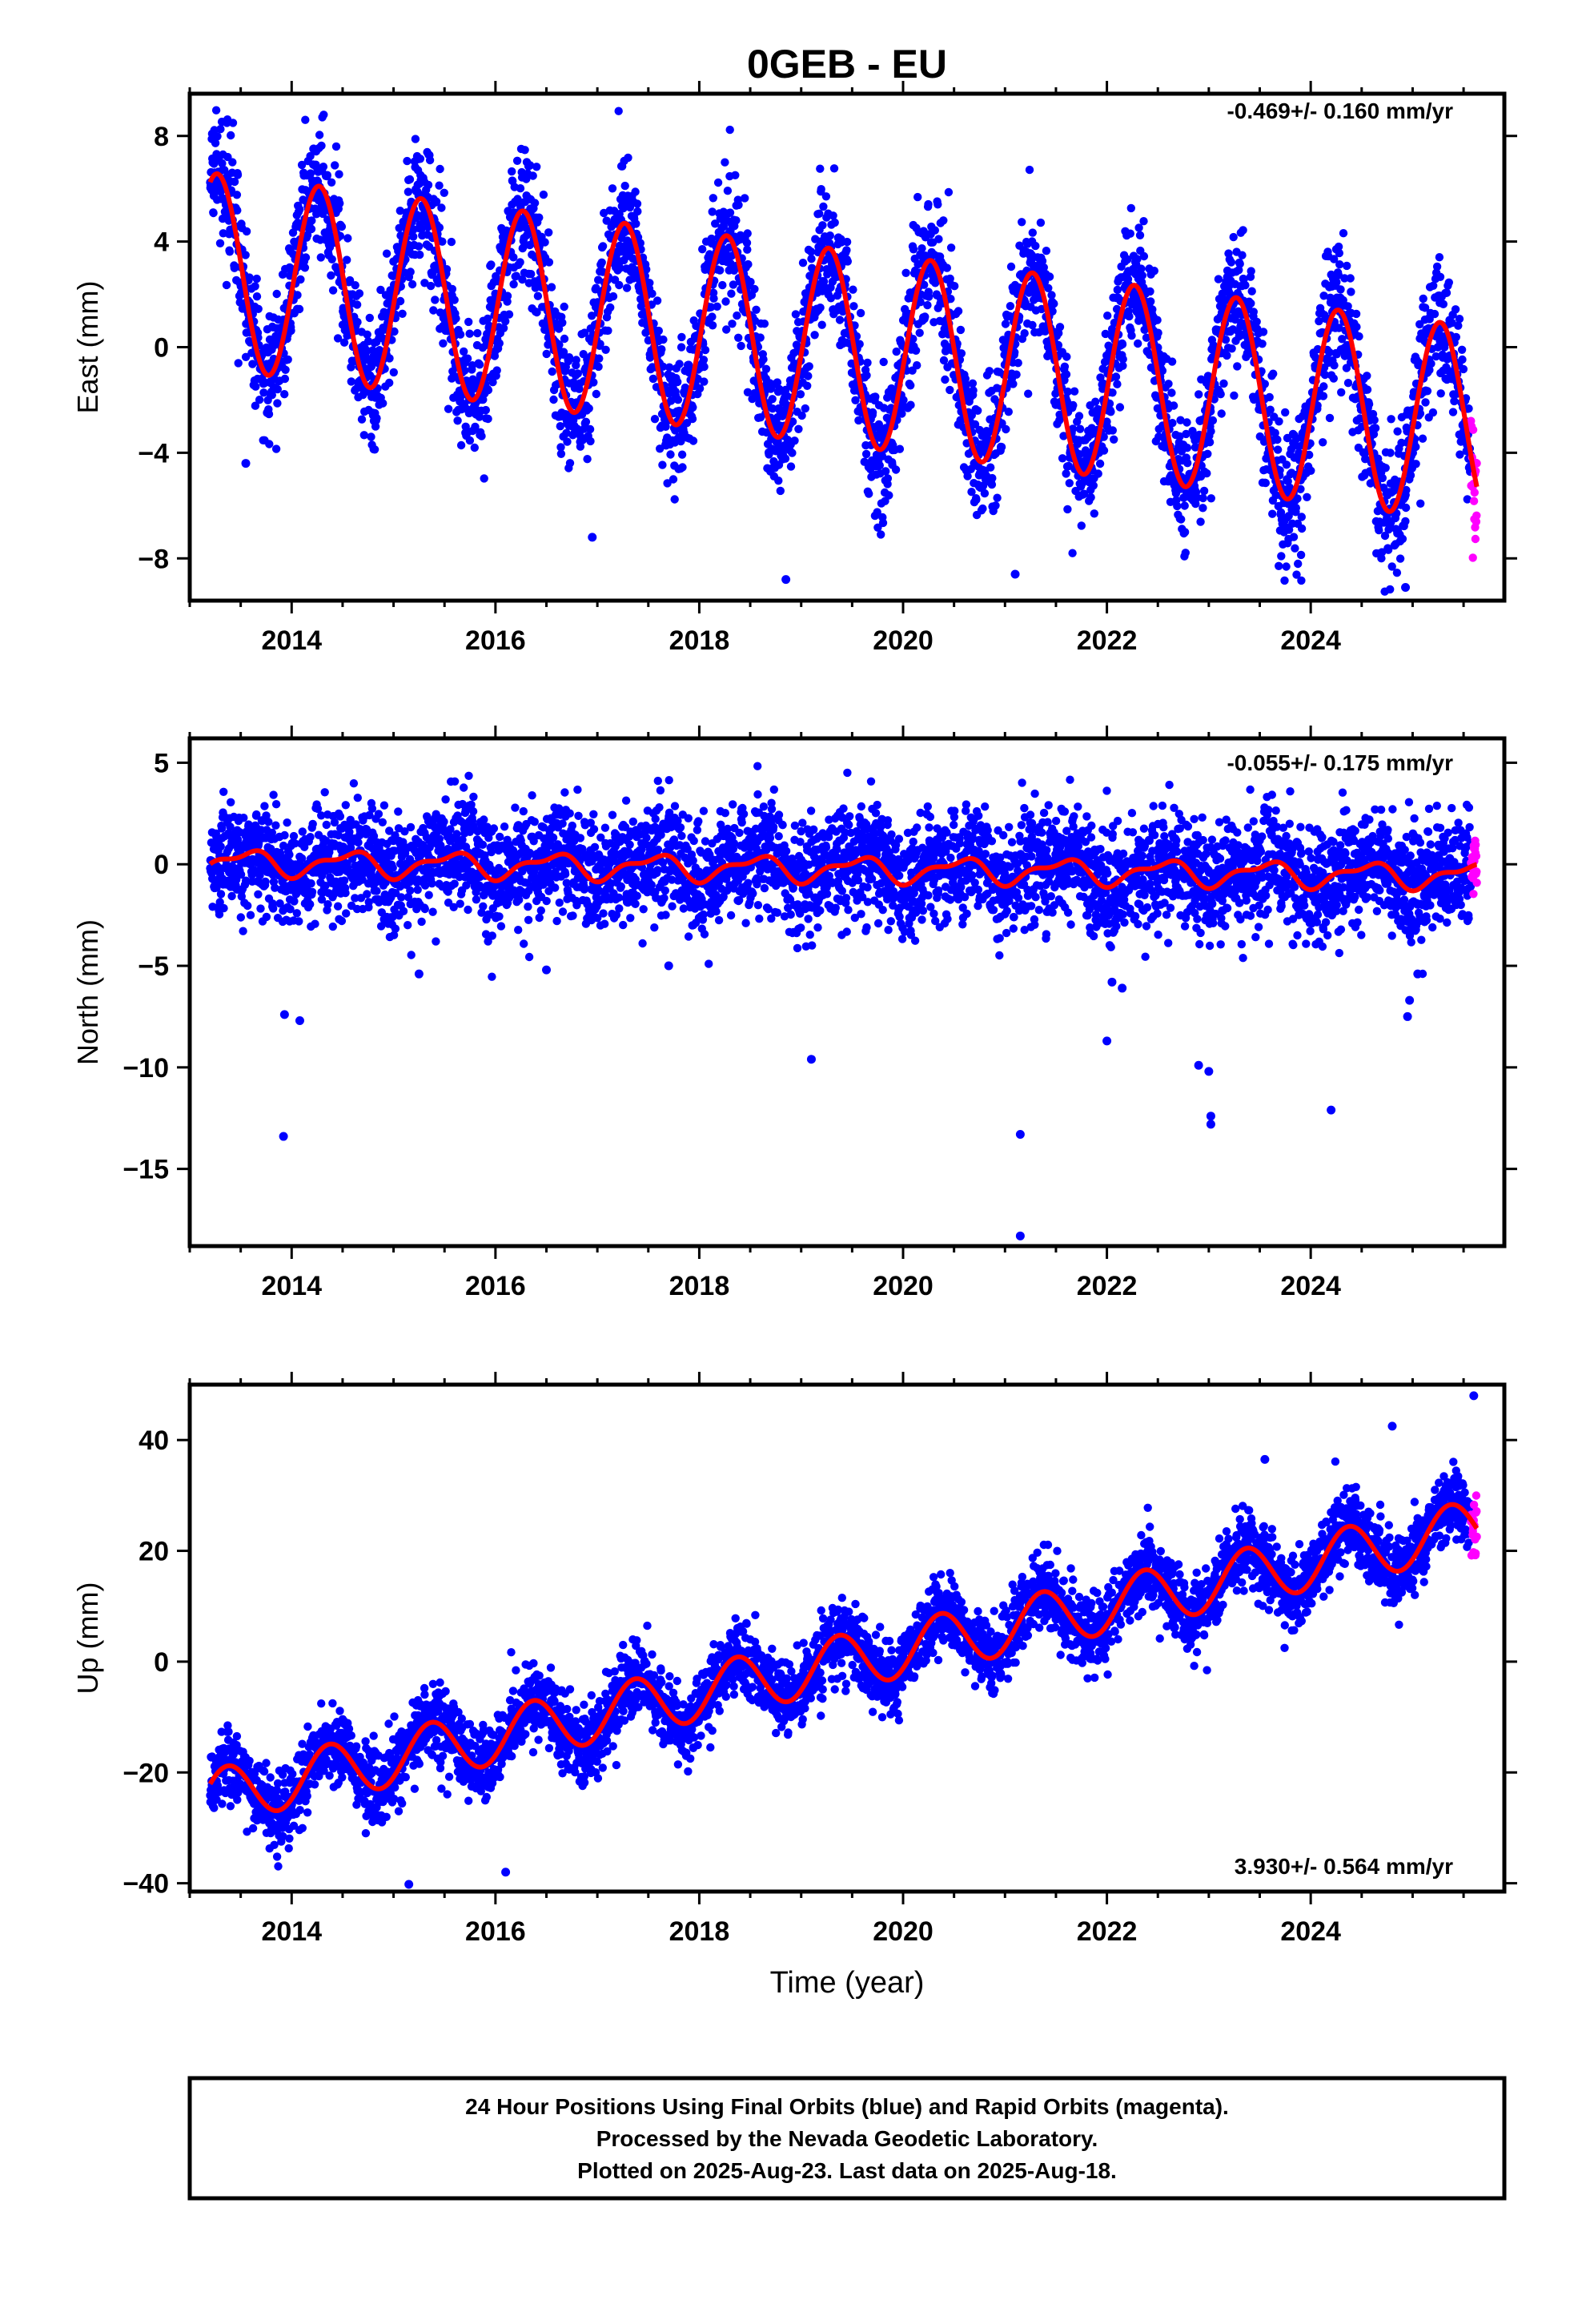 The width and height of the screenshot is (1582, 2324). What do you see at coordinates (87, 347) in the screenshot?
I see `y-axis-label-east: East (mm)` at bounding box center [87, 347].